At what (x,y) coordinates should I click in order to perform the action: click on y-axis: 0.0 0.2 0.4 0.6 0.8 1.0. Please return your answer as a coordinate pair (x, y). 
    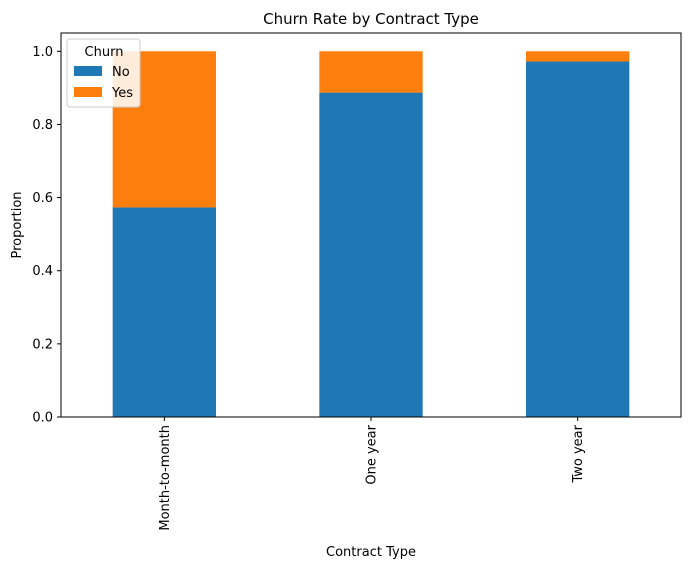
    Looking at the image, I should click on (46, 235).